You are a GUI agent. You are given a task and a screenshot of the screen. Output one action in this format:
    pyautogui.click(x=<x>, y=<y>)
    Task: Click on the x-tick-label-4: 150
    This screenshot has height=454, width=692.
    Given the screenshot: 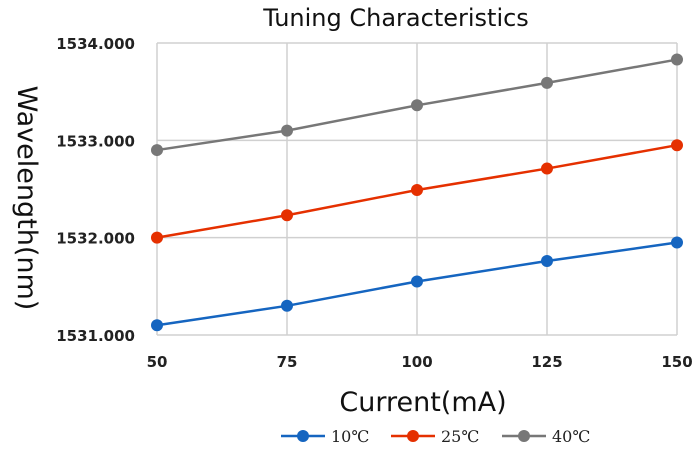 What is the action you would take?
    pyautogui.click(x=676, y=362)
    